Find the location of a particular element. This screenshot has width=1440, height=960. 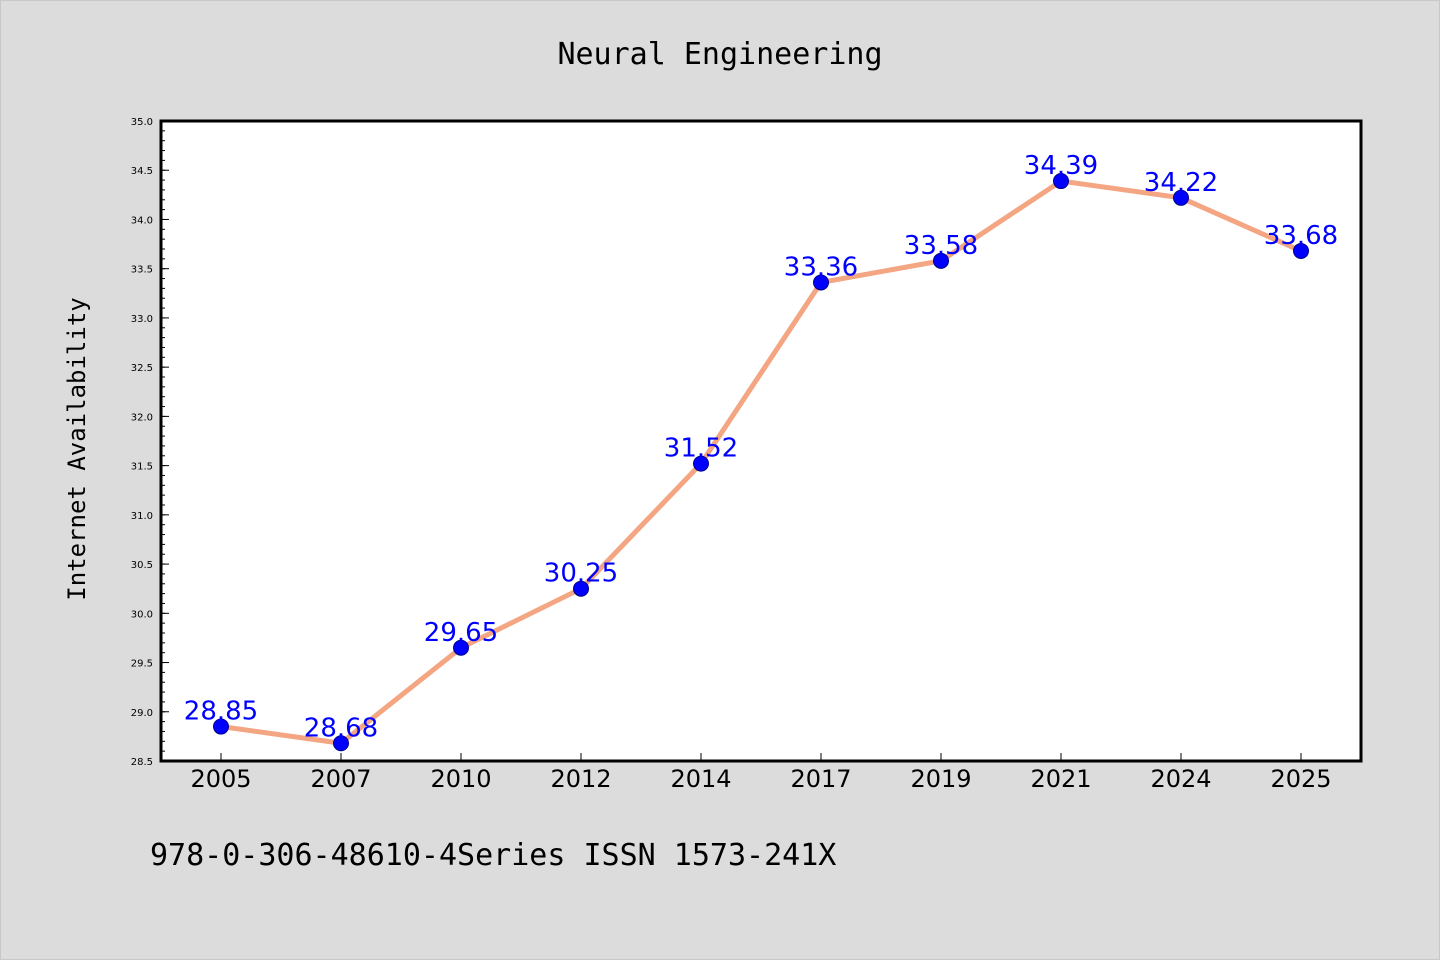

data-label: 28.85 is located at coordinates (221, 712).